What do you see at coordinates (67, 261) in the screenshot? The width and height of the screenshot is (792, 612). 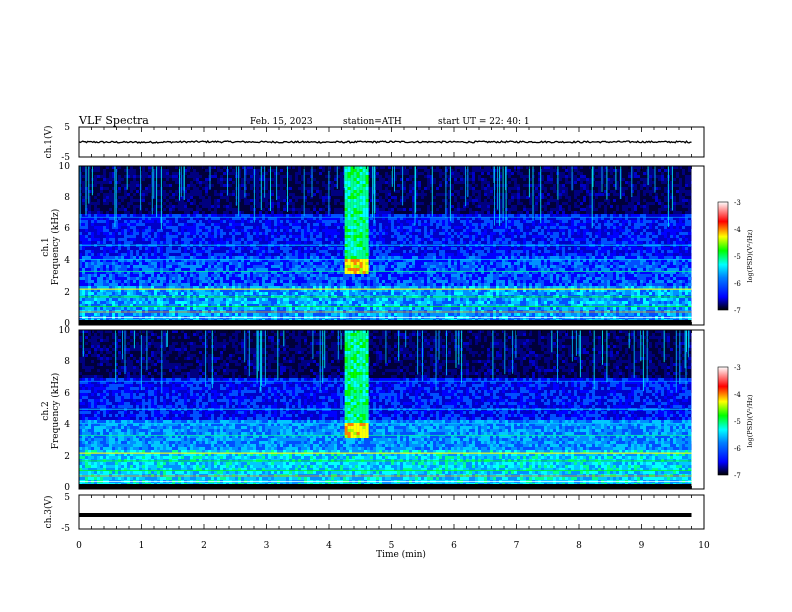 I see `ch1-ytick-4: 4` at bounding box center [67, 261].